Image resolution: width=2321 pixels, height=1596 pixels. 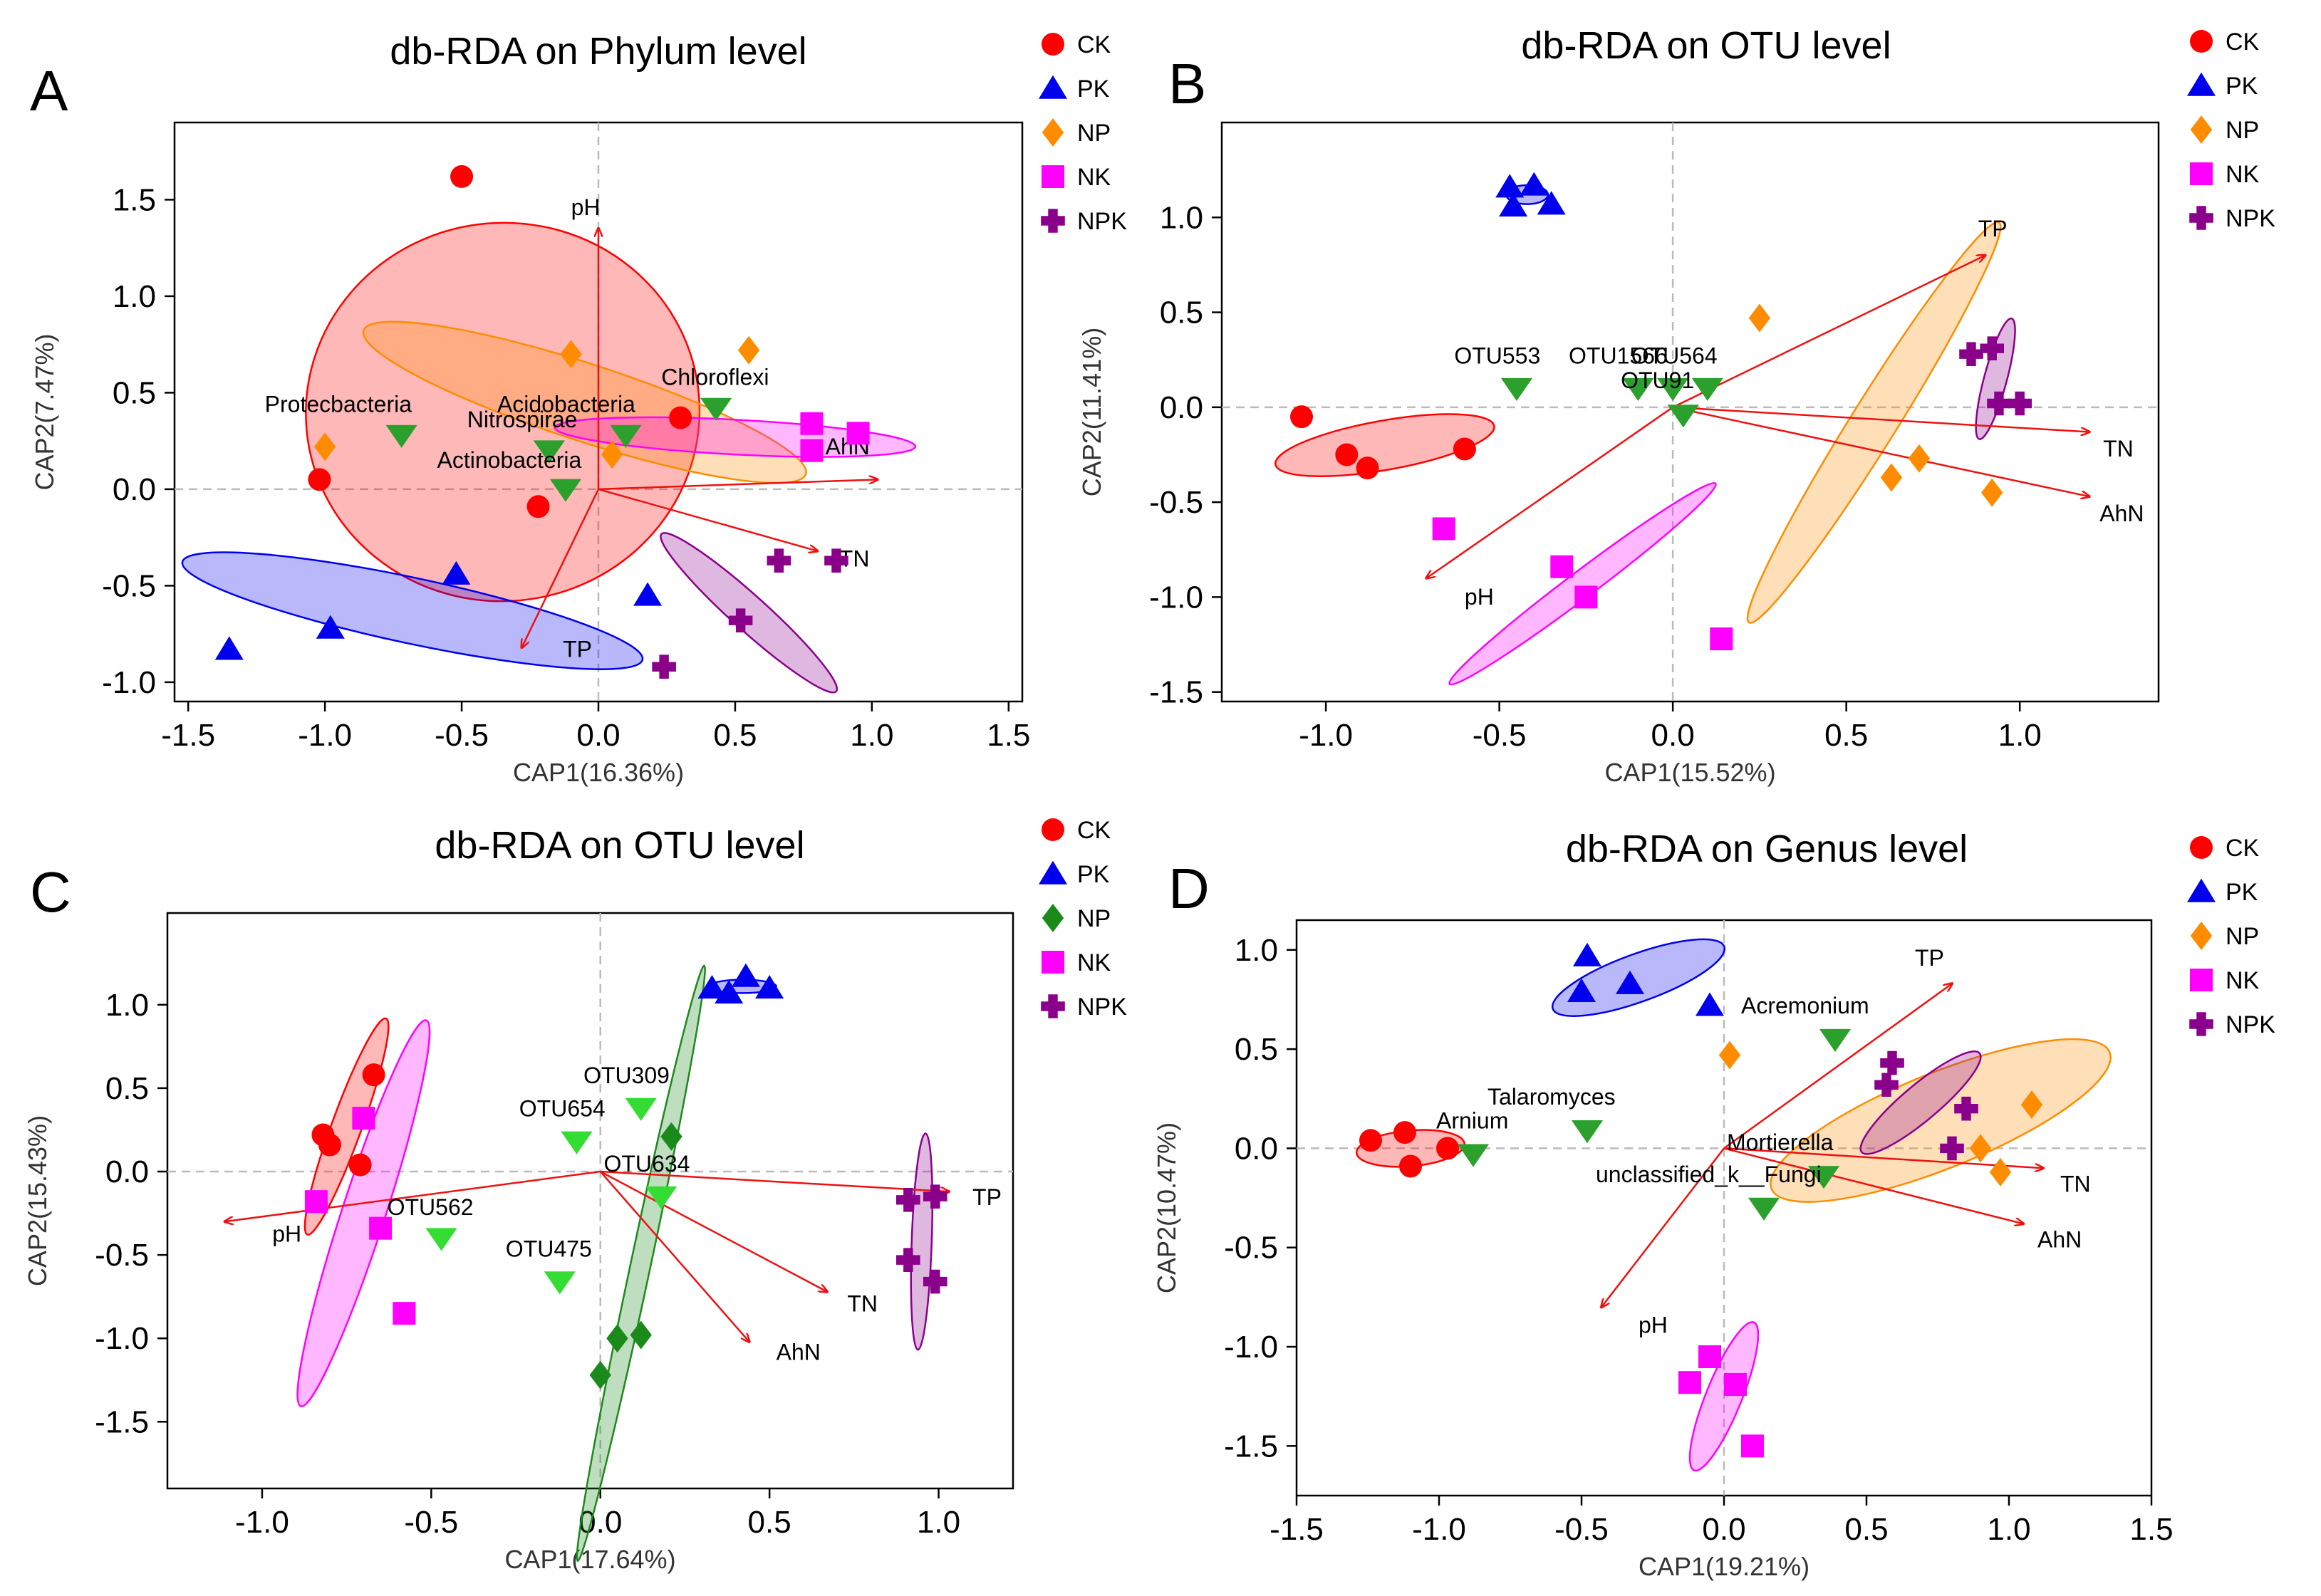 I want to click on panel-a-species-label-acidobacteria: Acidobacteria, so click(x=566, y=404).